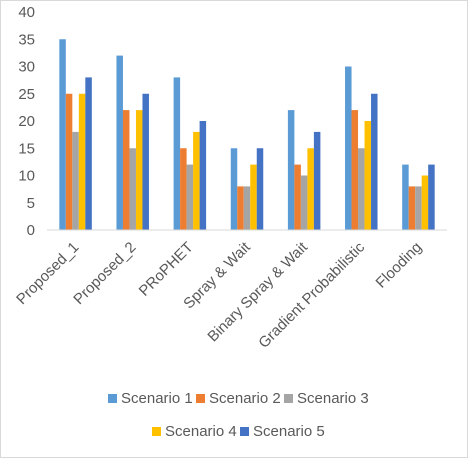 The height and width of the screenshot is (459, 468). What do you see at coordinates (399, 265) in the screenshot?
I see `x-category-label: Flooding` at bounding box center [399, 265].